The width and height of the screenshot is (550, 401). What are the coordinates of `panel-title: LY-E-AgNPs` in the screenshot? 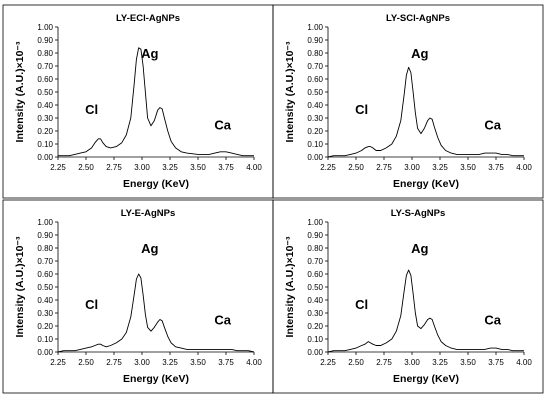 It's located at (148, 213).